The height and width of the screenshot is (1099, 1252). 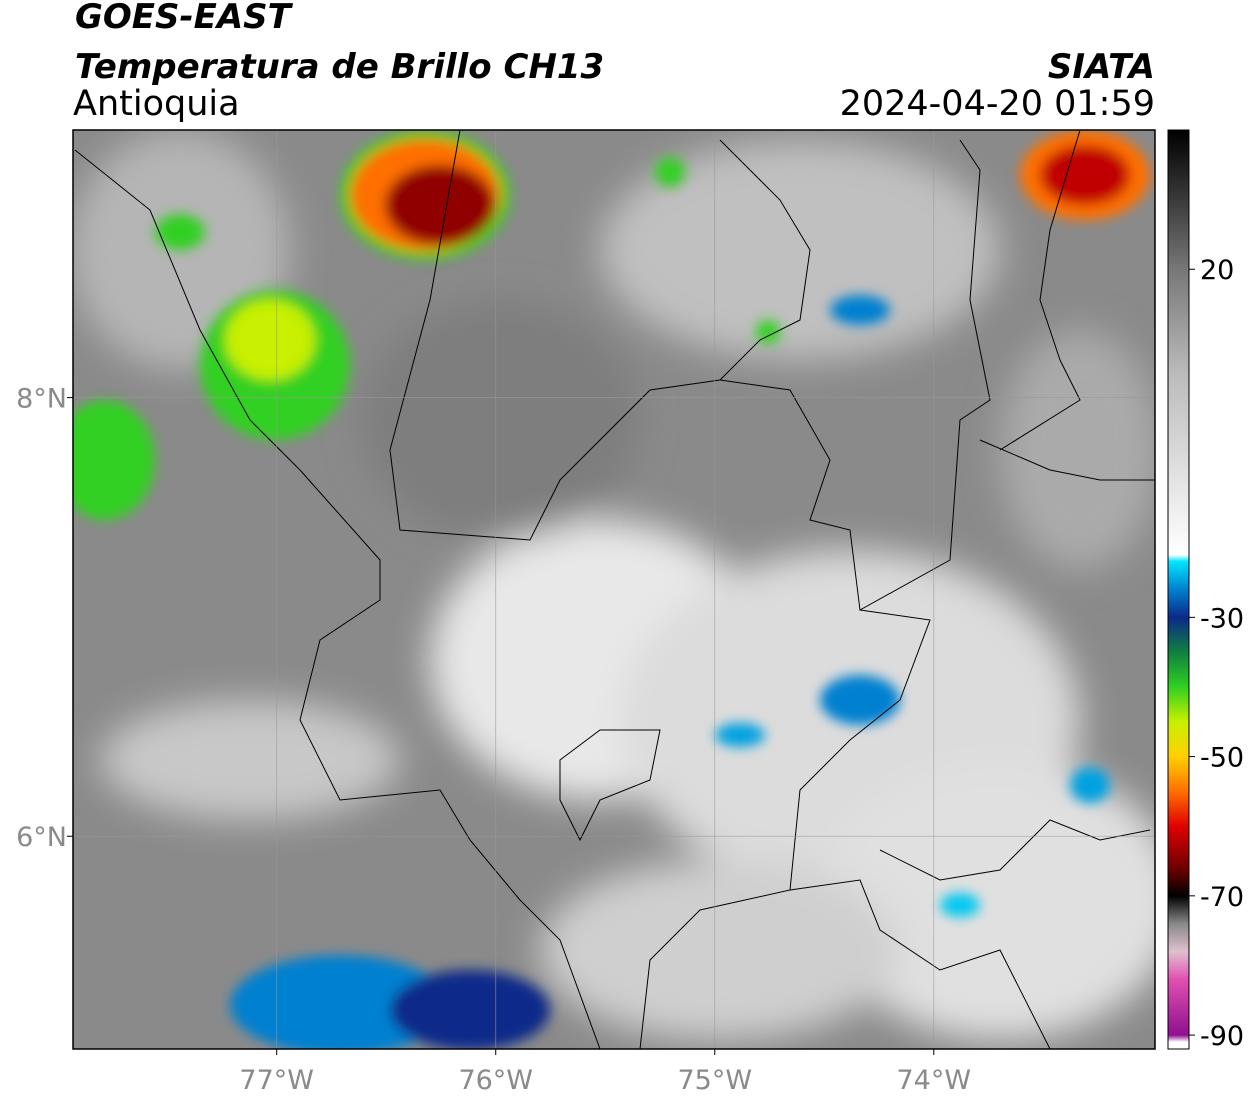 I want to click on colorbar-tick-label: -90, so click(x=1222, y=1036).